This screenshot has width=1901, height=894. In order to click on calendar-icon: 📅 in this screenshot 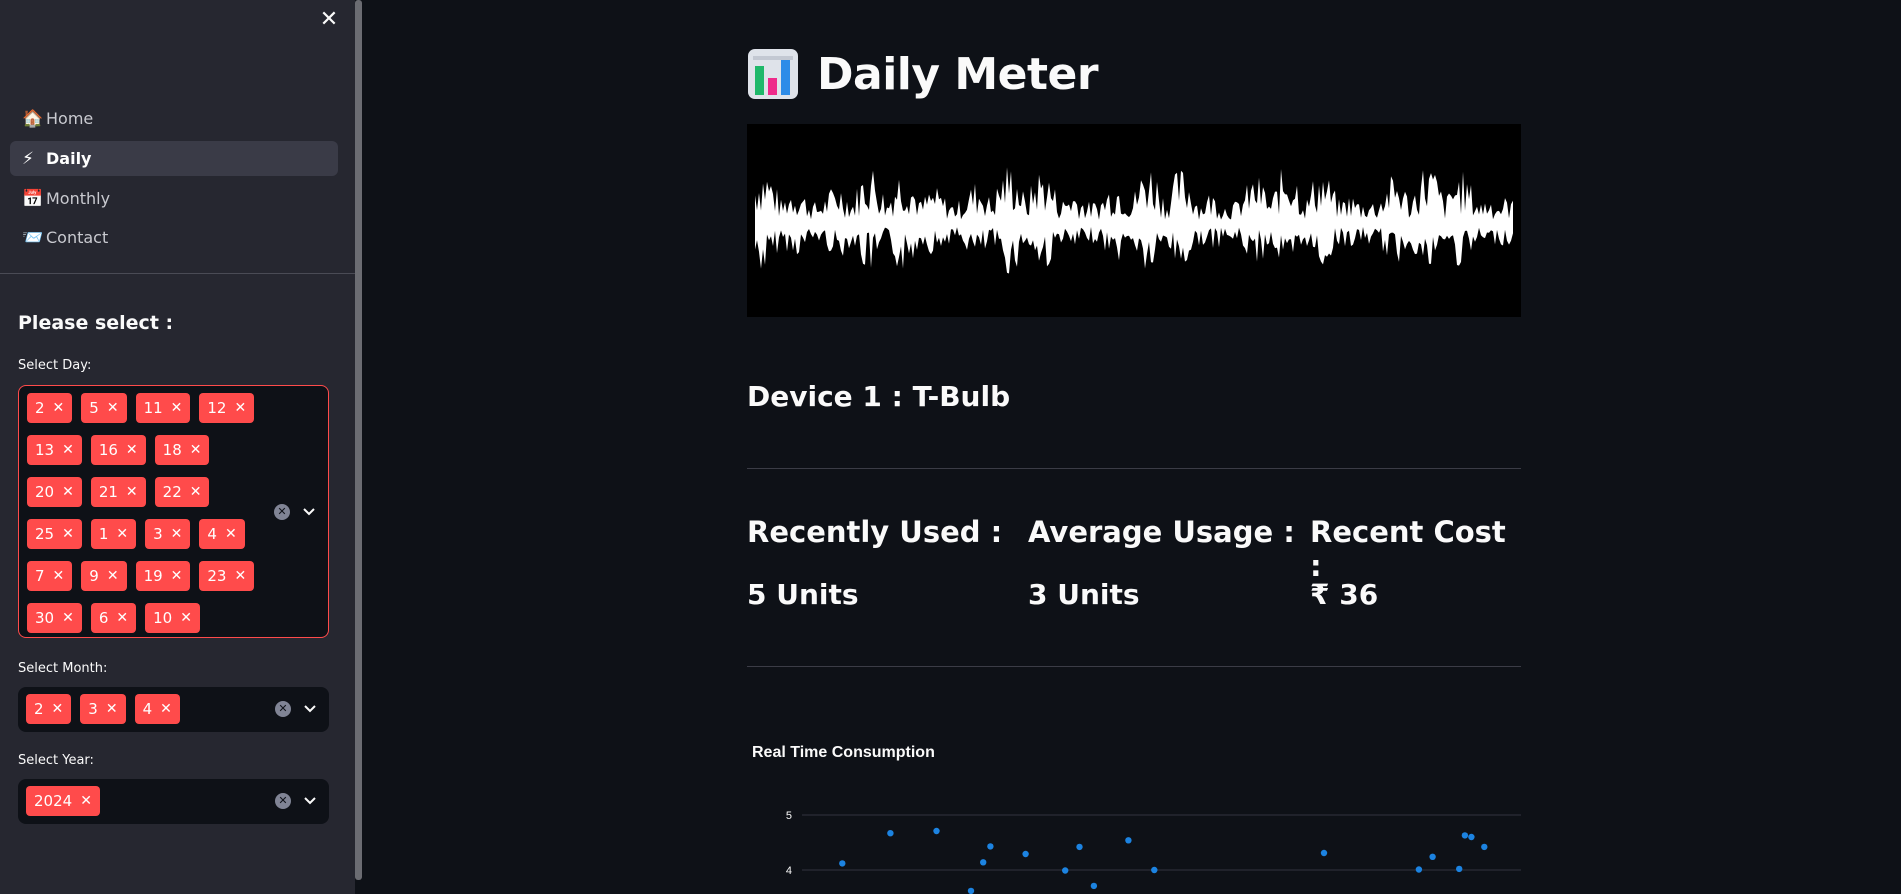, I will do `click(33, 198)`.